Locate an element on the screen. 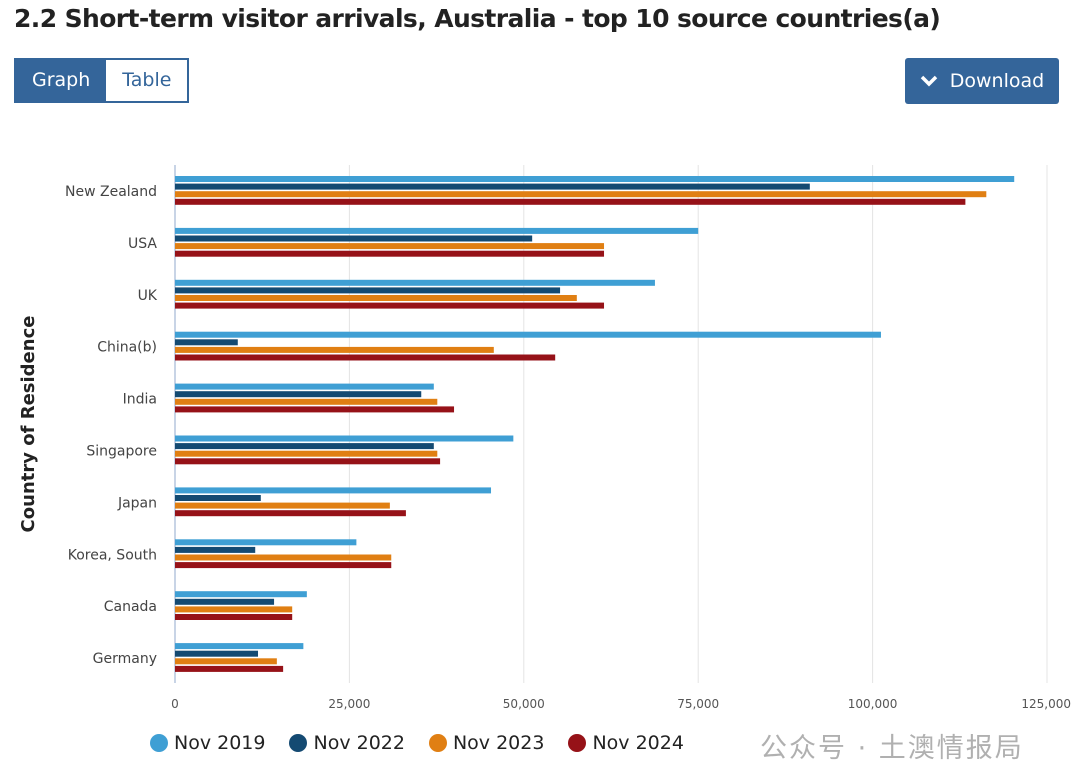  y-tick-label: Korea, South is located at coordinates (112, 555).